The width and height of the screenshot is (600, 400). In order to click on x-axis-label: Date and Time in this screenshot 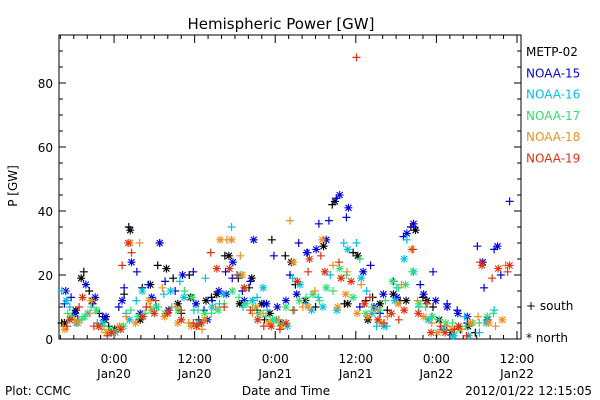, I will do `click(286, 391)`.